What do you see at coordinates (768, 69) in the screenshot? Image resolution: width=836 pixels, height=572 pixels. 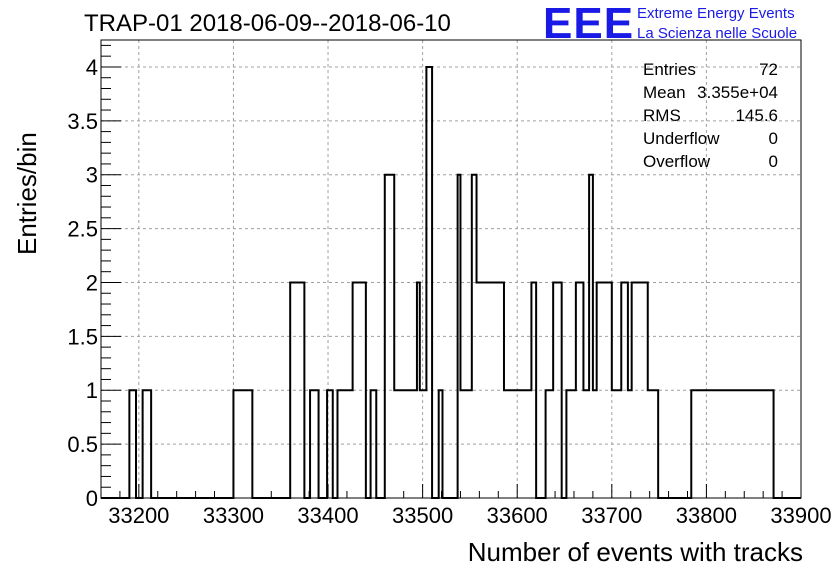 I see `stat-entries-value: 72` at bounding box center [768, 69].